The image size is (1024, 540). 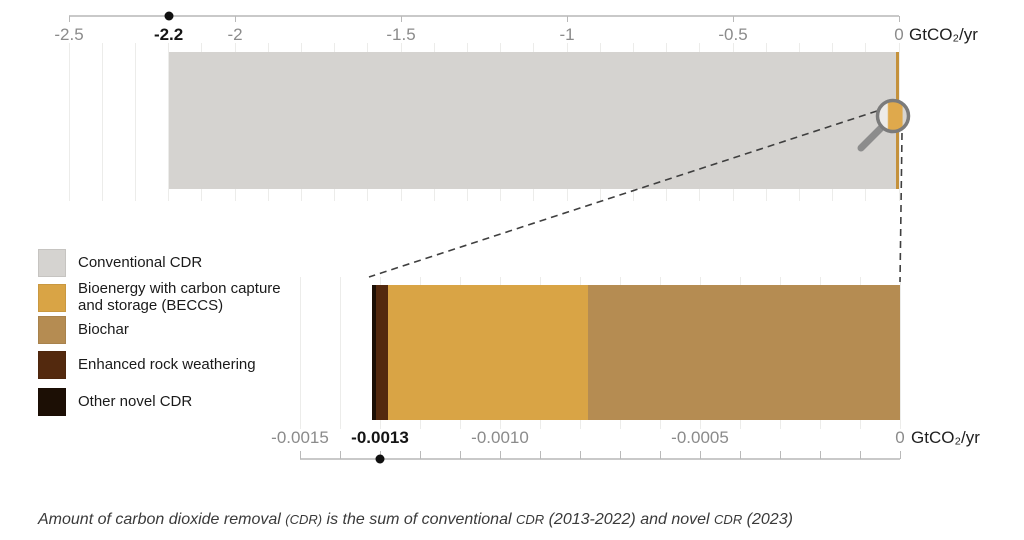 What do you see at coordinates (744, 352) in the screenshot?
I see `bar-segment-biochar` at bounding box center [744, 352].